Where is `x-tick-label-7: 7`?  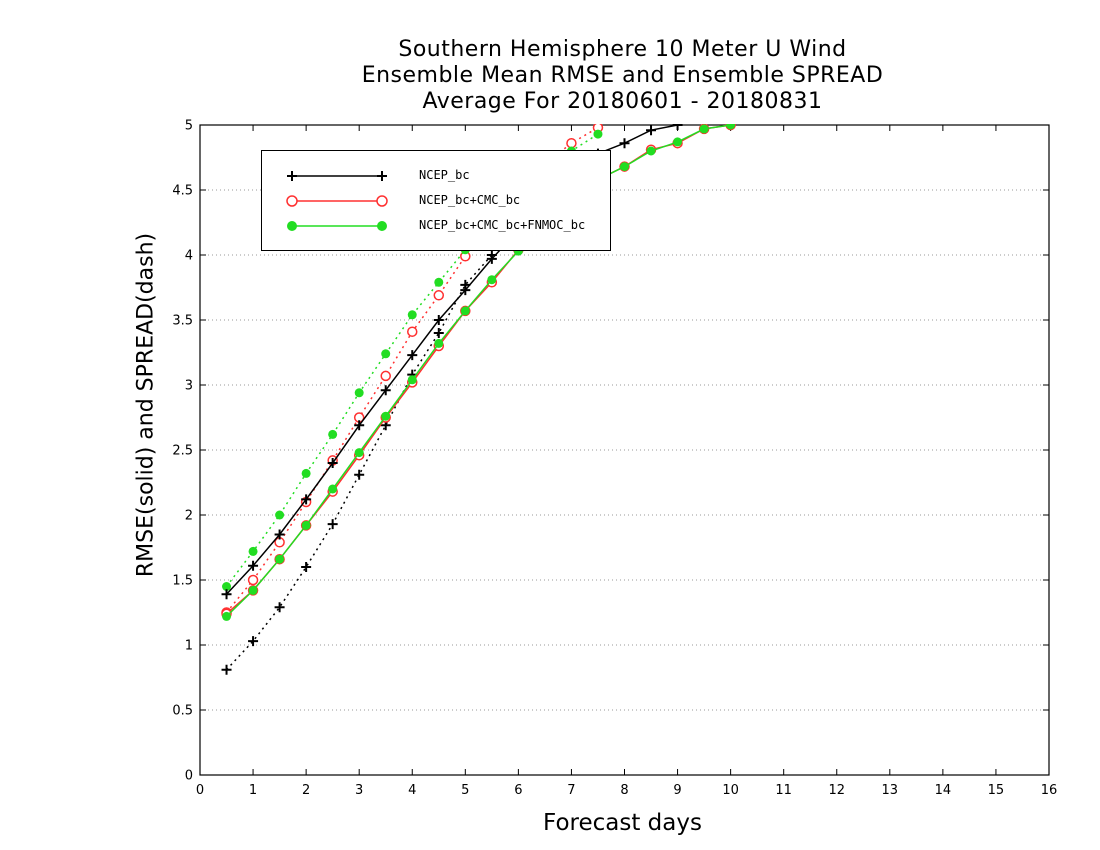
x-tick-label-7: 7 is located at coordinates (571, 790).